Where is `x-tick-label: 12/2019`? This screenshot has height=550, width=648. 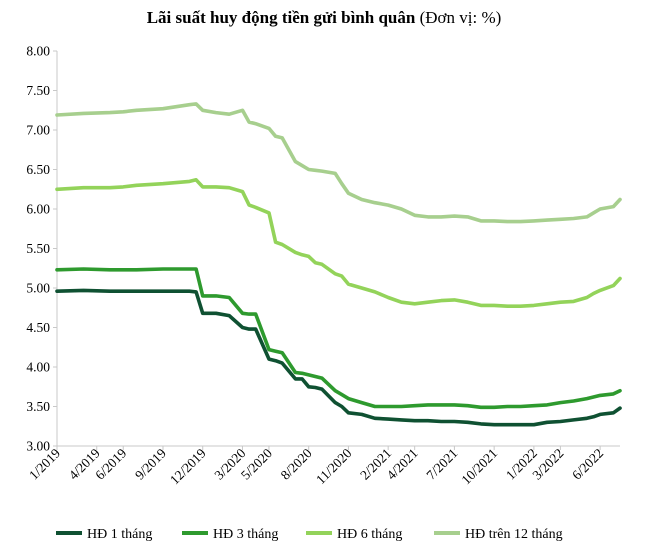
x-tick-label: 12/2019 is located at coordinates (188, 466).